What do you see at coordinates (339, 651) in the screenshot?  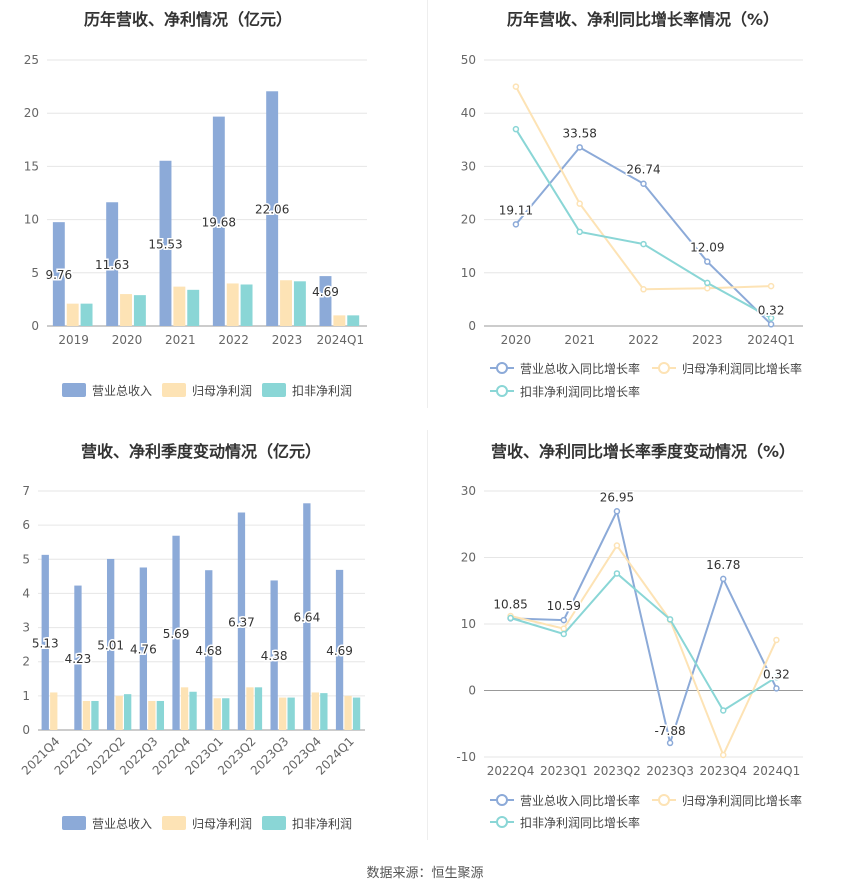 I see `data-label: 4.69` at bounding box center [339, 651].